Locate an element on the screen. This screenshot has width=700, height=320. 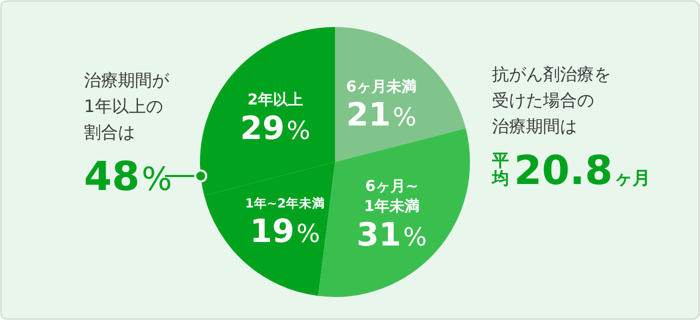
data-label: 29% is located at coordinates (275, 128).